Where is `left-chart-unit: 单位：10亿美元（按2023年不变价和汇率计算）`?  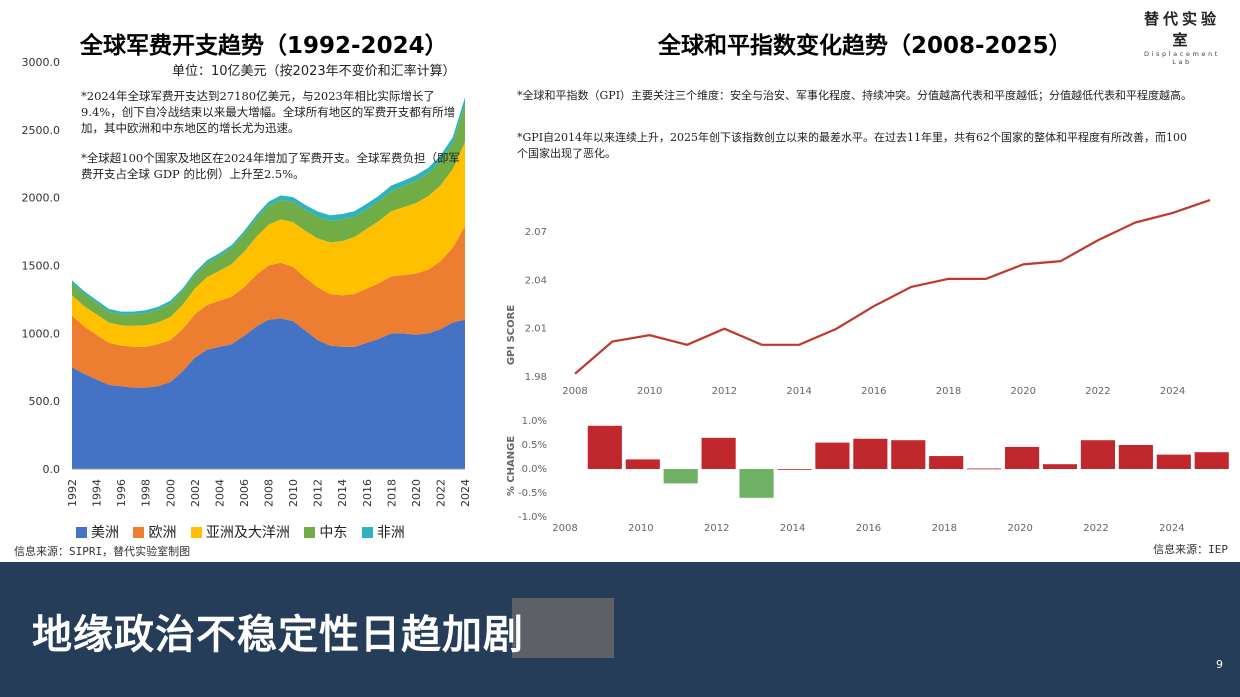 left-chart-unit: 单位：10亿美元（按2023年不变价和汇率计算） is located at coordinates (314, 71).